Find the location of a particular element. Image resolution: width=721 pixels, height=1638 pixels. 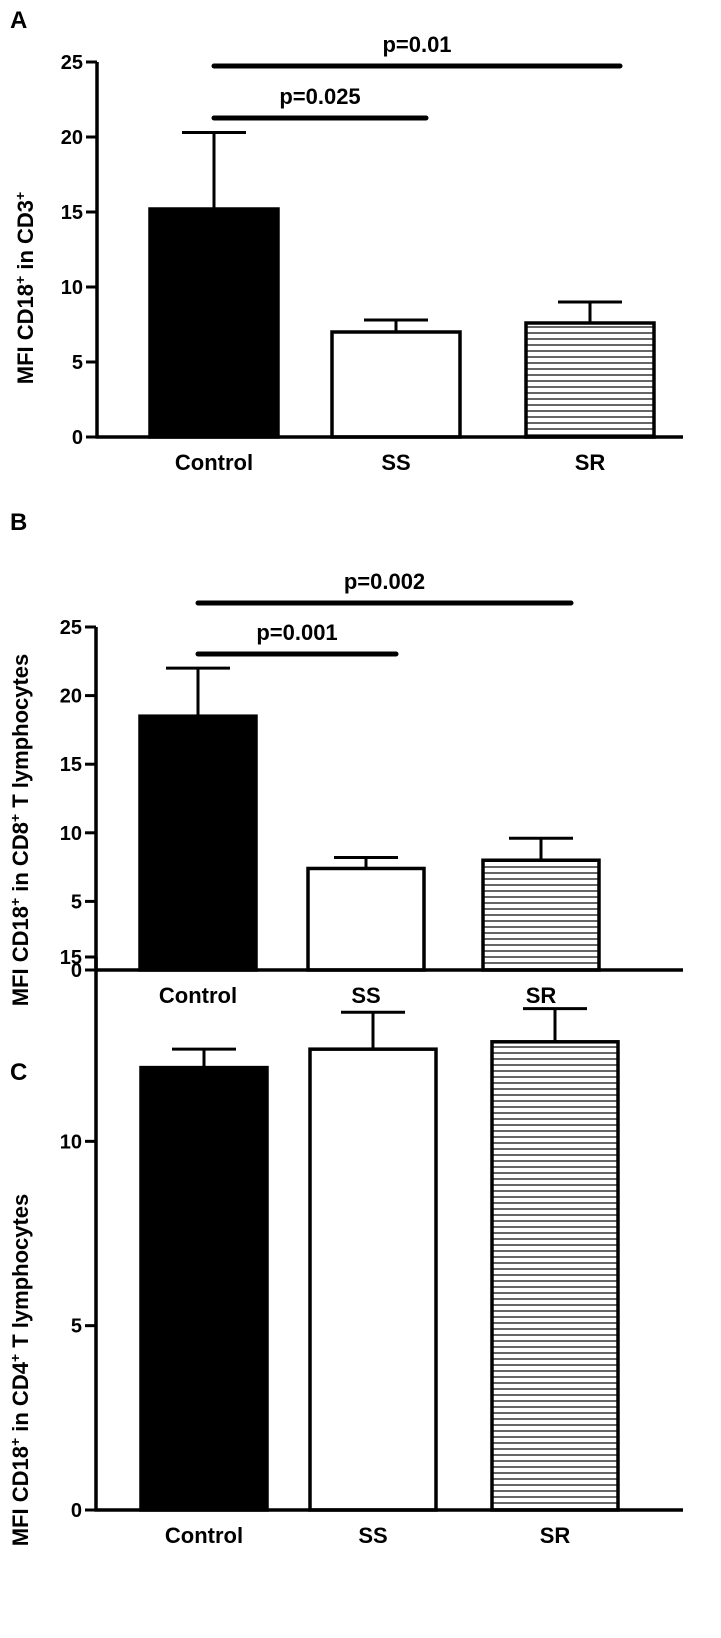

y-label-middle: in CD8 is located at coordinates (20, 860).